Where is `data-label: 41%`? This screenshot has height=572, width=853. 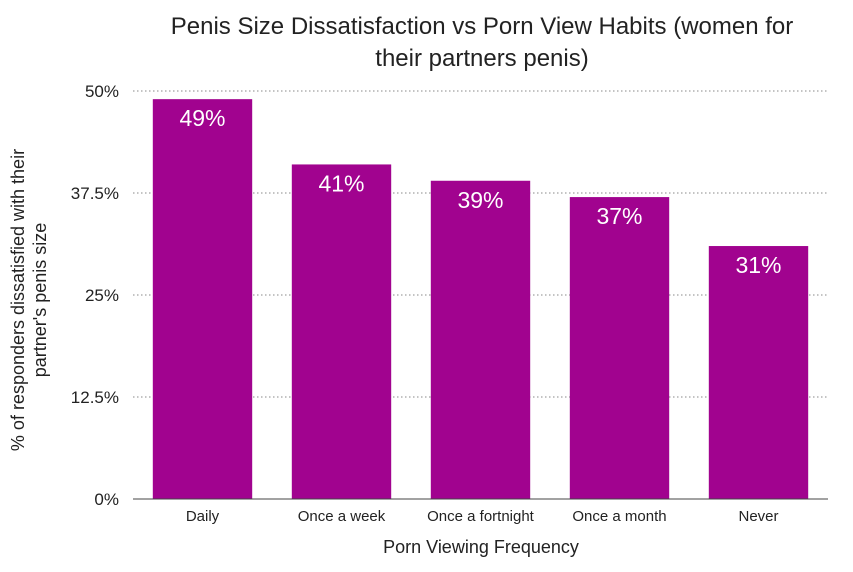 data-label: 41% is located at coordinates (341, 183).